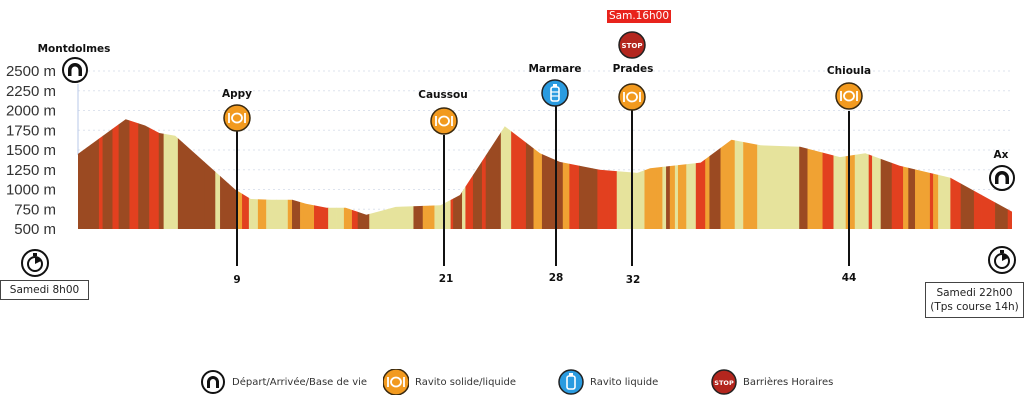 Image resolution: width=1024 pixels, height=409 pixels. I want to click on y-tick-label: 500 m, so click(35, 229).